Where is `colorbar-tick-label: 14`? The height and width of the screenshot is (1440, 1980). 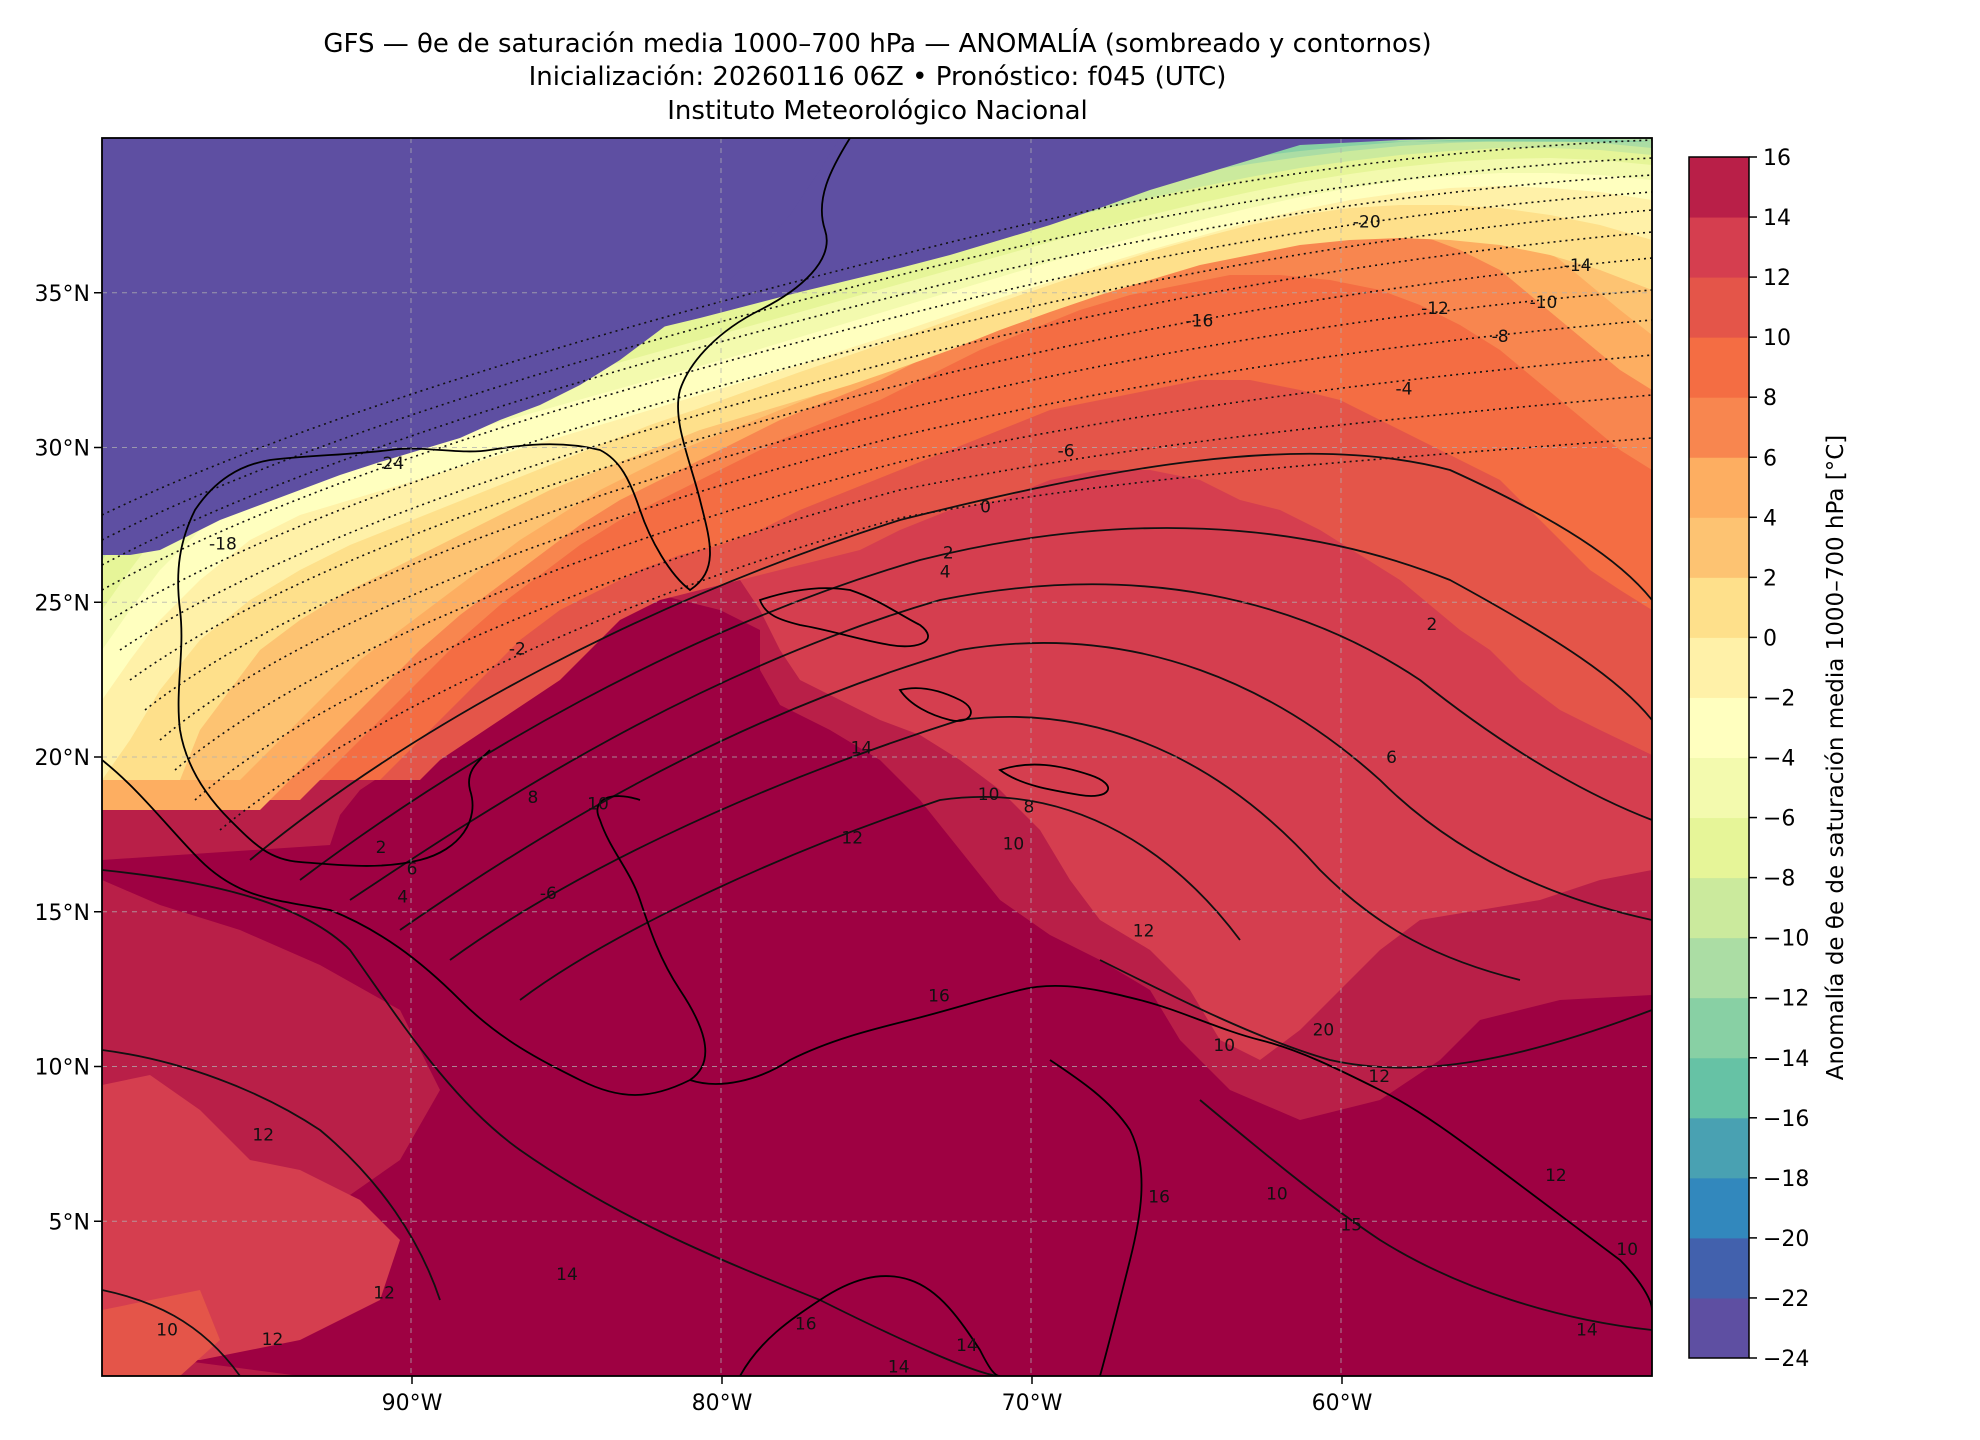 colorbar-tick-label: 14 is located at coordinates (1777, 218).